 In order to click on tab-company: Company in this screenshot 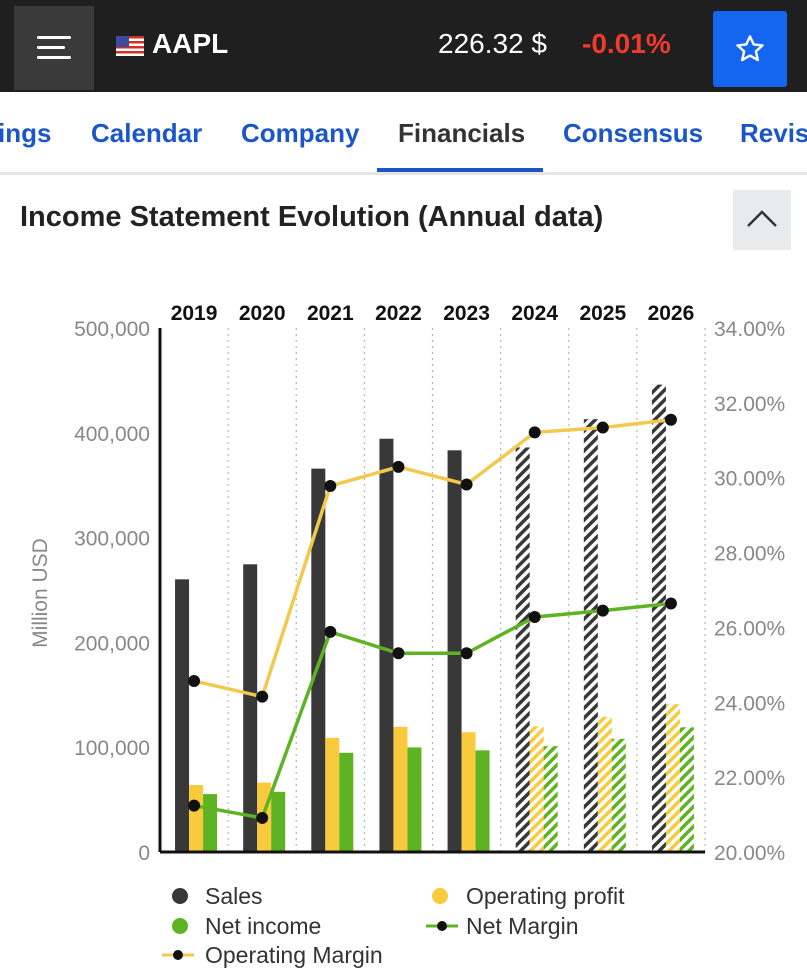, I will do `click(300, 133)`.